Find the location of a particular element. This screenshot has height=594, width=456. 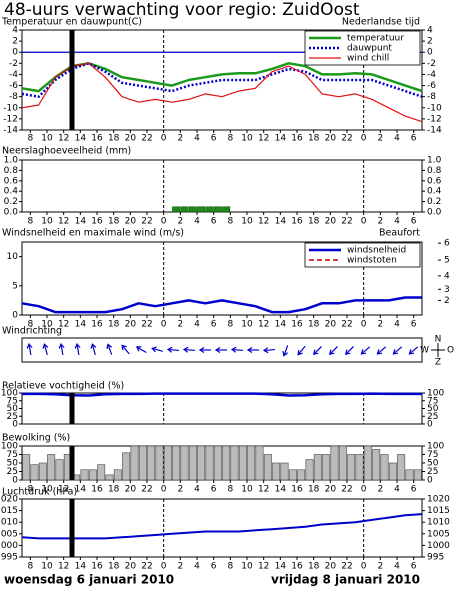

date-right: vrijdag 8 januari 2010 is located at coordinates (345, 580).